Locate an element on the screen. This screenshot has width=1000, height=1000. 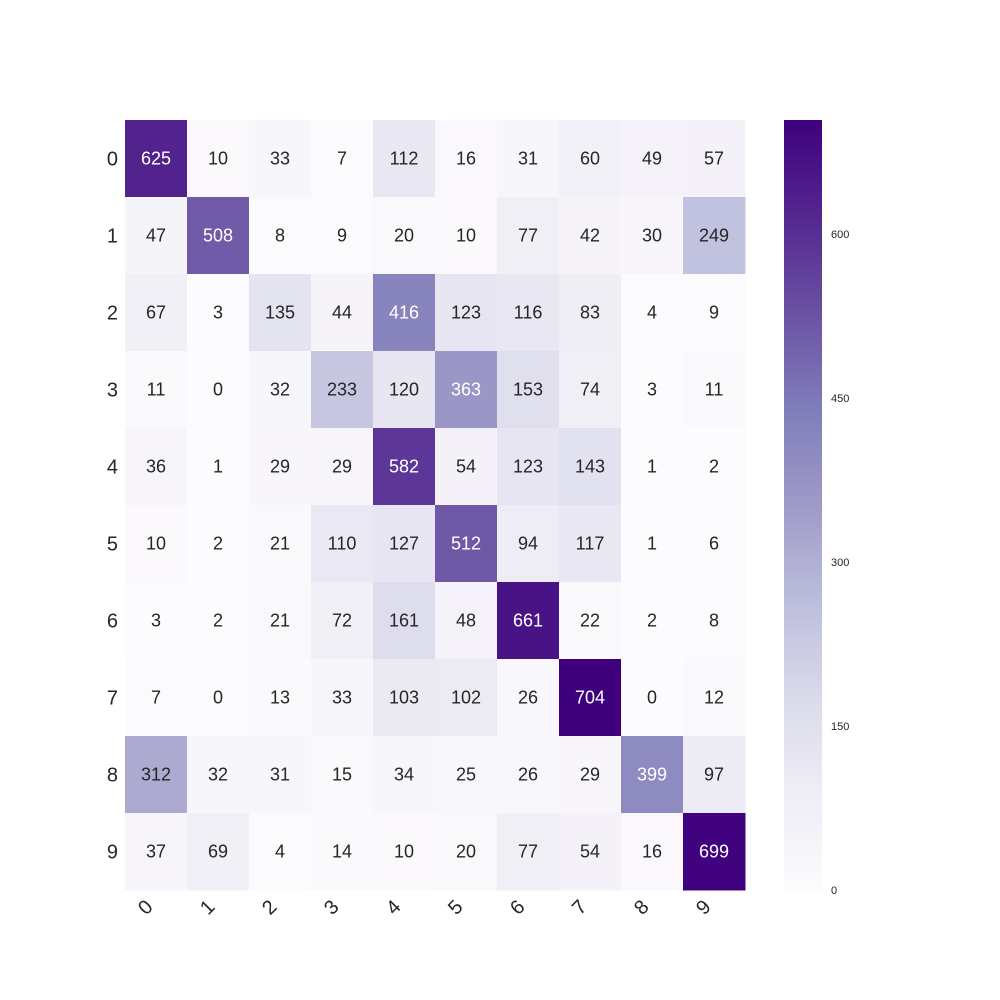
cell-value-label: 20 is located at coordinates (466, 852).